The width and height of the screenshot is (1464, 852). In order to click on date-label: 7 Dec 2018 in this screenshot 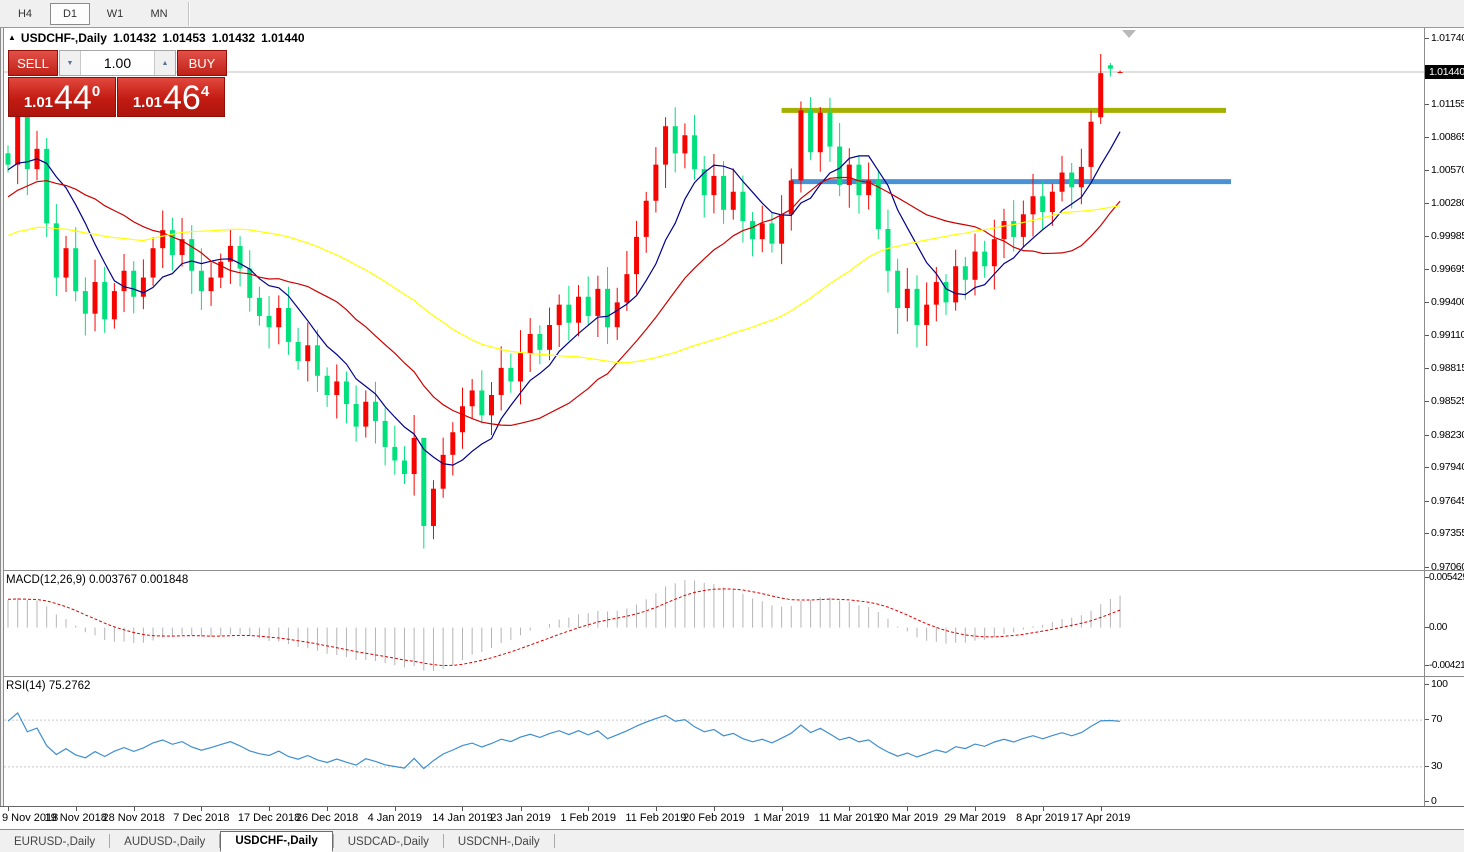, I will do `click(201, 818)`.